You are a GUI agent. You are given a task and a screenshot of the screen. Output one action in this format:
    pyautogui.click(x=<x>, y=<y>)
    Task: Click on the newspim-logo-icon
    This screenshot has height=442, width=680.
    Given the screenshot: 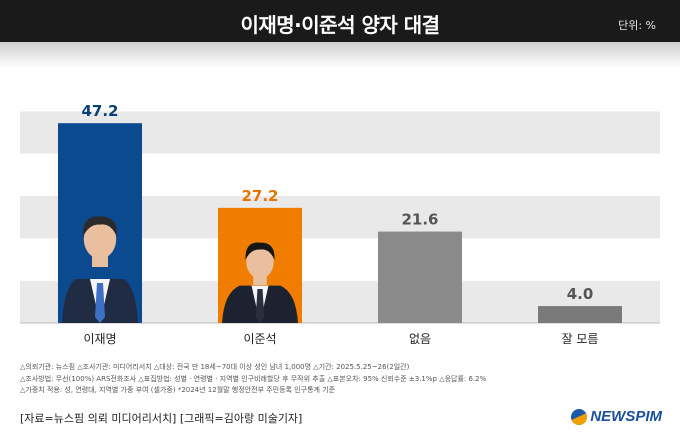 What is the action you would take?
    pyautogui.click(x=579, y=416)
    